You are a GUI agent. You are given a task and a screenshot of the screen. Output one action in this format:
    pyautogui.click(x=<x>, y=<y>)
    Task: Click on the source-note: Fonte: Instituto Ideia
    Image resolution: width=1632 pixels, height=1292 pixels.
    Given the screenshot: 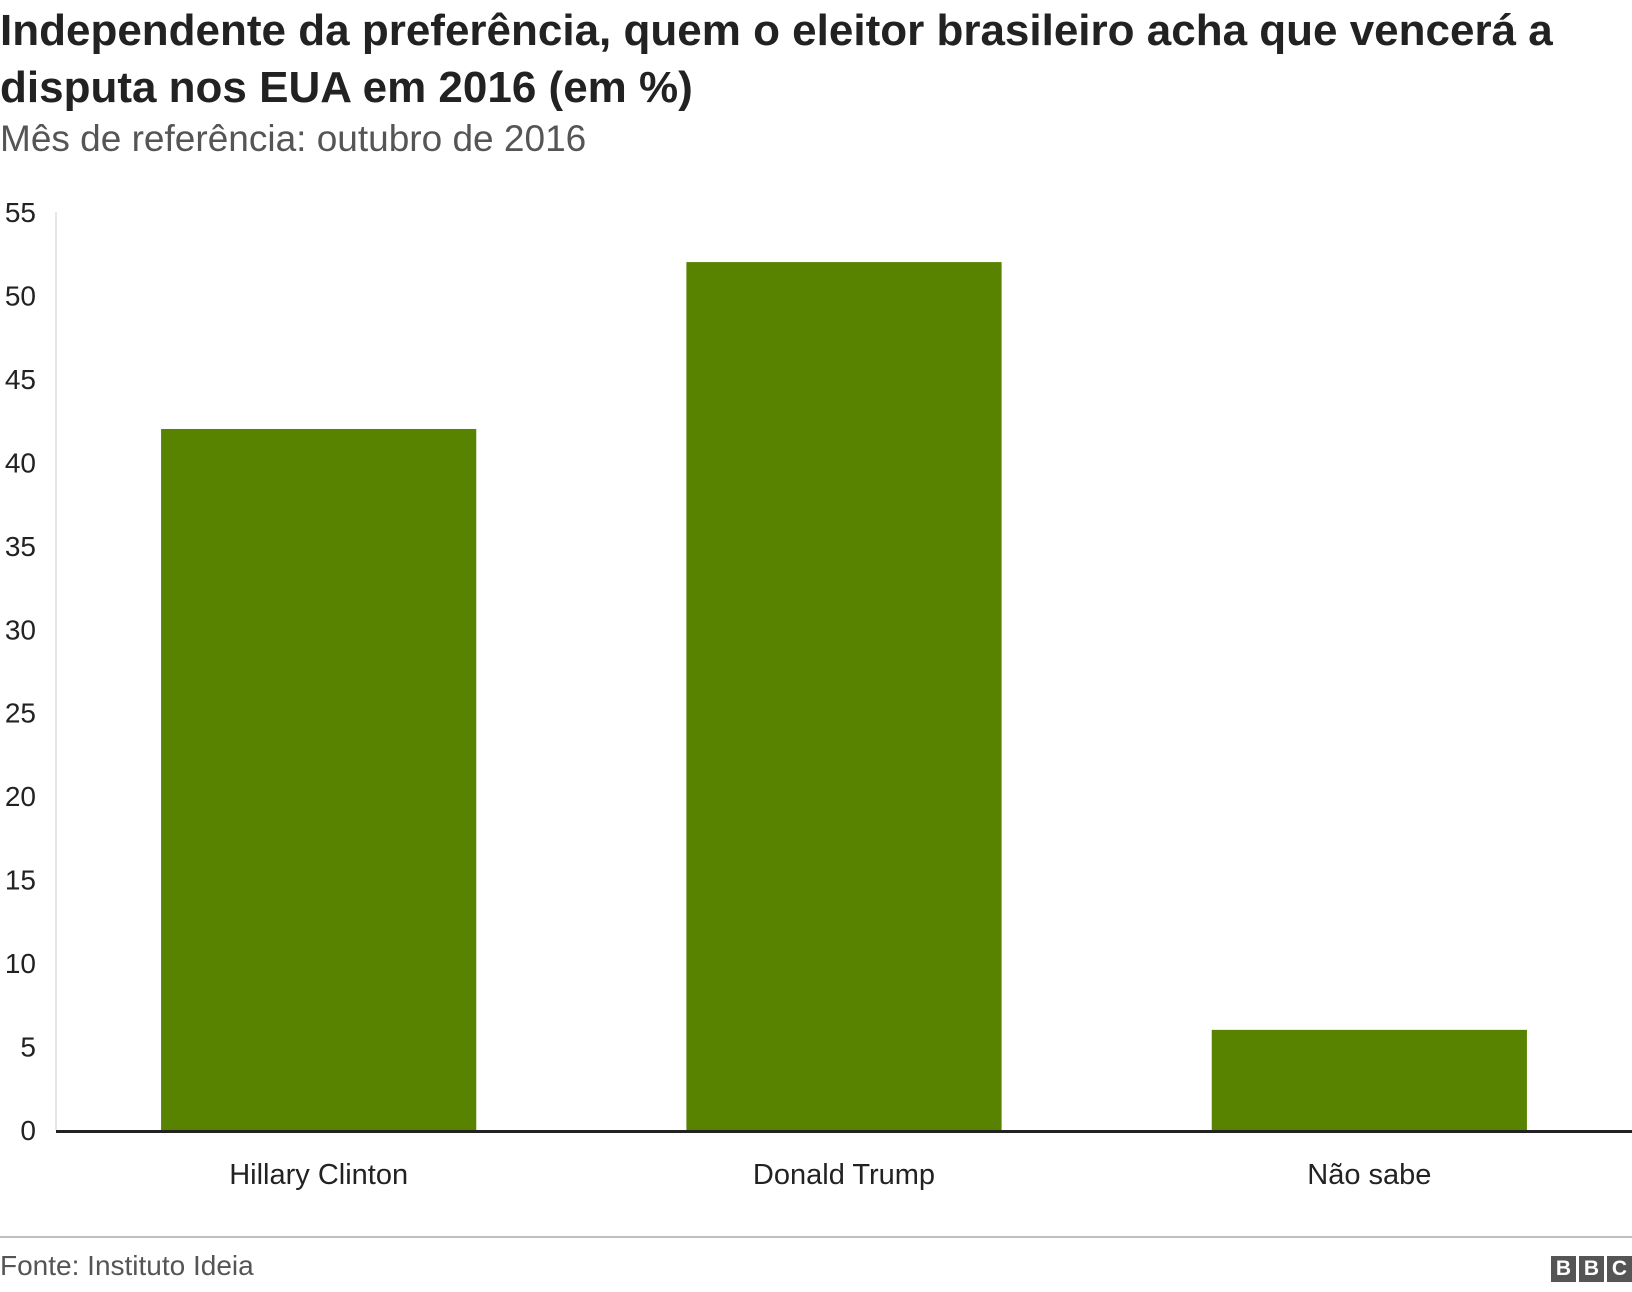 What is the action you would take?
    pyautogui.click(x=127, y=1265)
    